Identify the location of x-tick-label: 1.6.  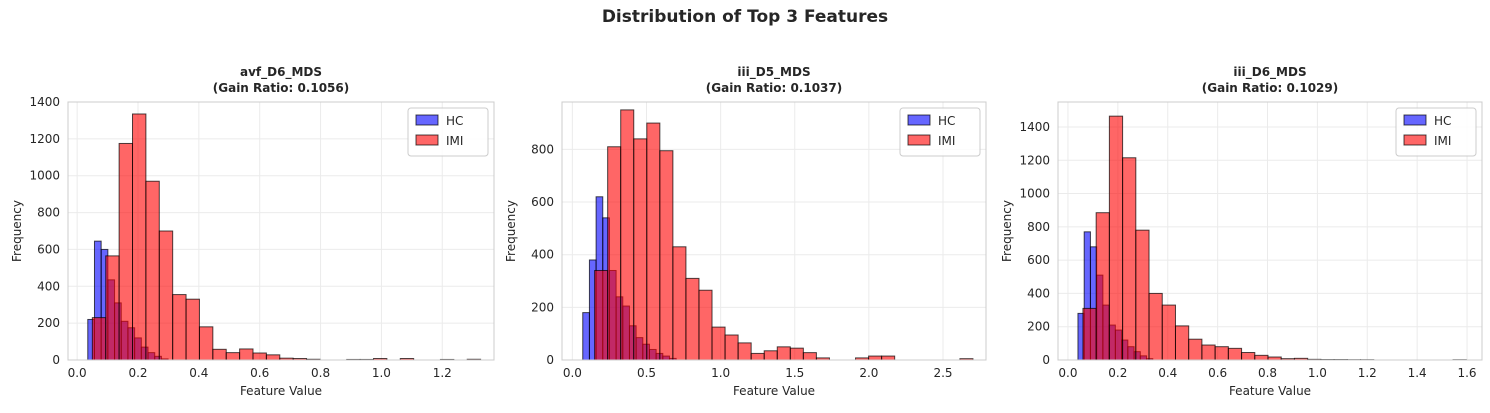
(1466, 373).